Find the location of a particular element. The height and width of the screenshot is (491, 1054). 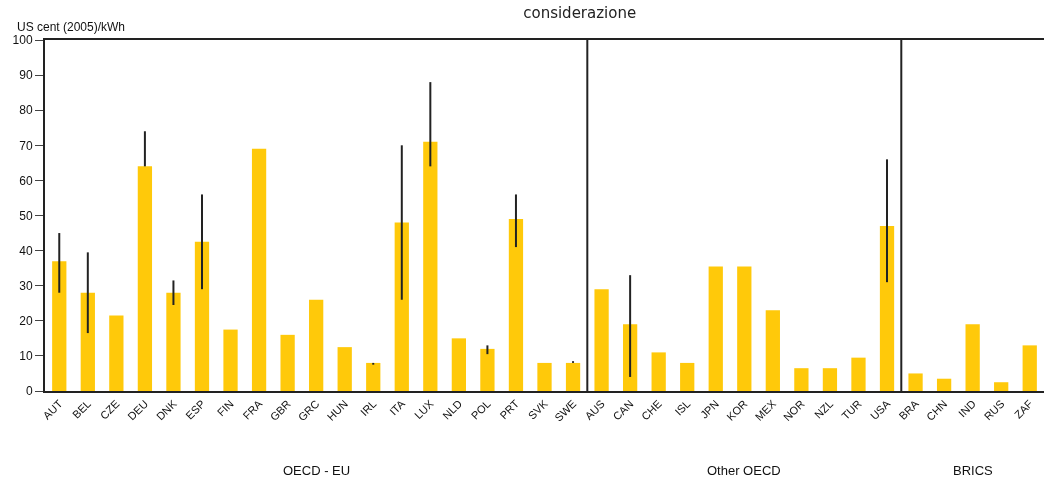

y-tick-label: 50 is located at coordinates (26, 215).